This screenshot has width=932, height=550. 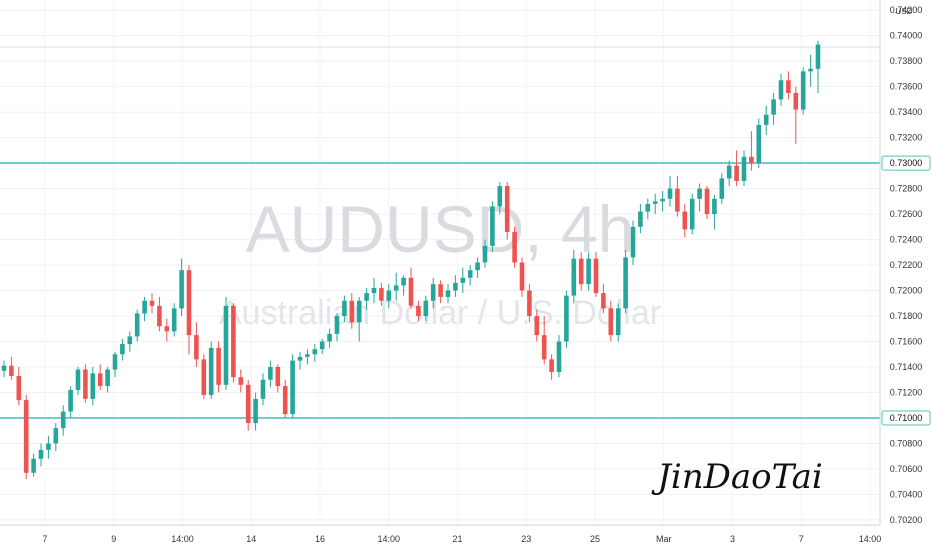 I want to click on price-tick-label: 0.72200, so click(x=906, y=265).